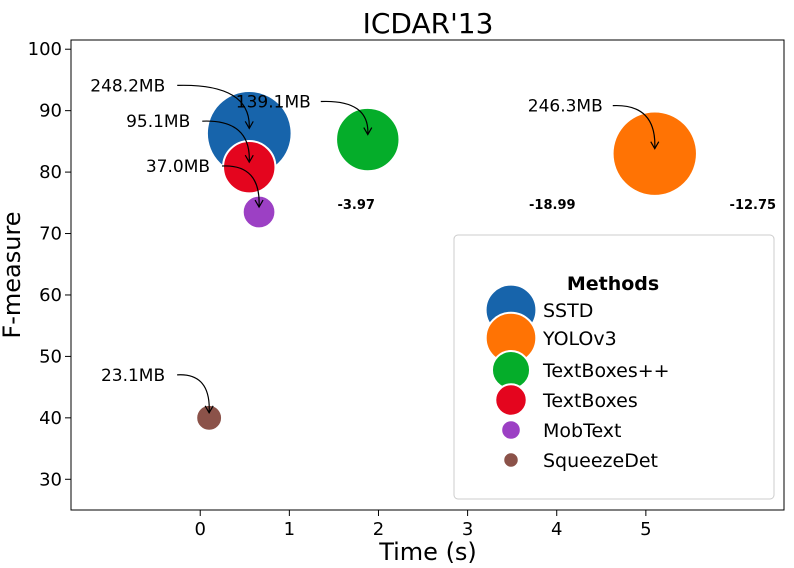 The image size is (794, 568). What do you see at coordinates (634, 127) in the screenshot?
I see `annotation-arrow-yolov3` at bounding box center [634, 127].